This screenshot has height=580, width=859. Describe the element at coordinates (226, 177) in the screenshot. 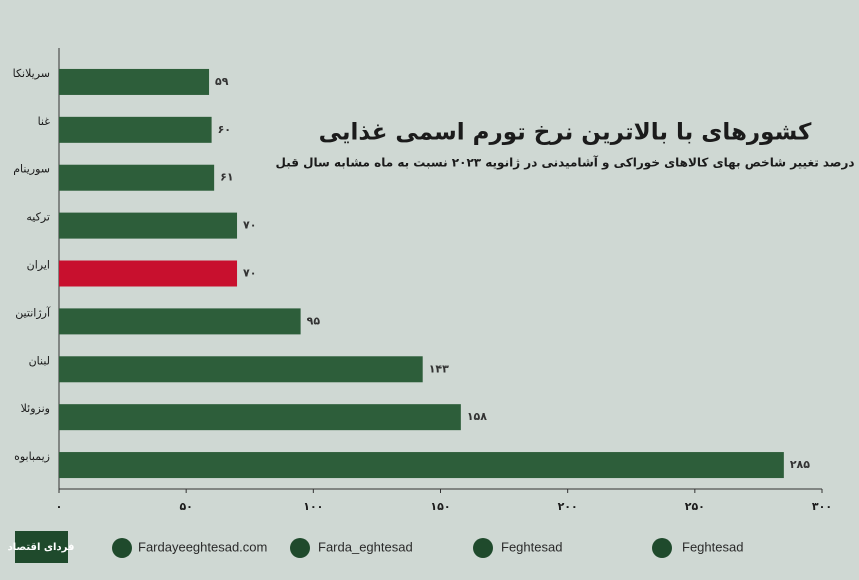

I see `value-label: ۶۱` at that location.